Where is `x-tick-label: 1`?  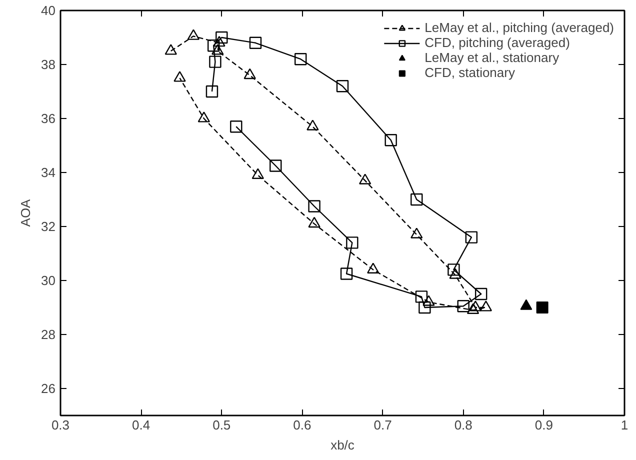 x-tick-label: 1 is located at coordinates (624, 425).